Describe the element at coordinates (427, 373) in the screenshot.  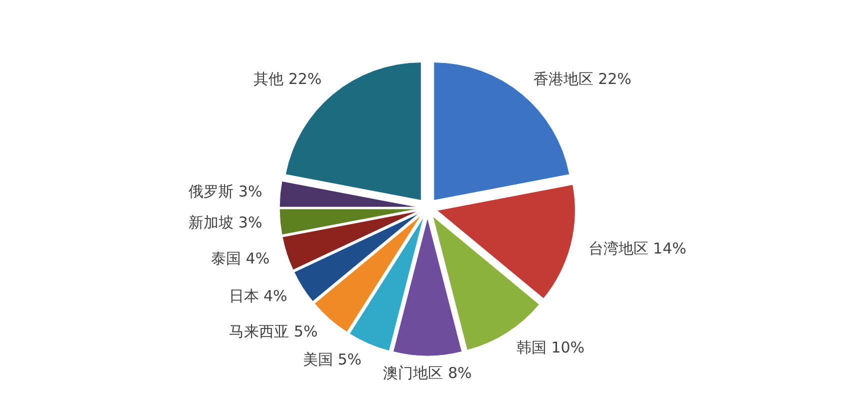
I see `slice-label: 澳门地区 8%` at that location.